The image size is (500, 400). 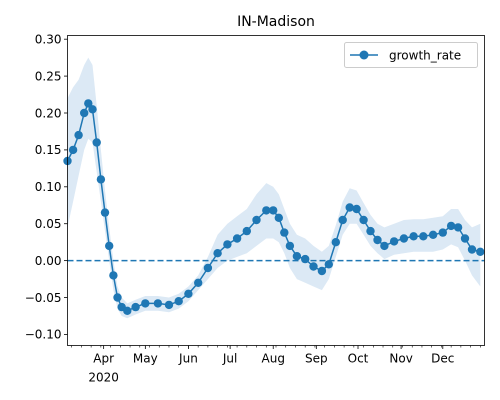 What do you see at coordinates (43, 335) in the screenshot?
I see `y-tick-label: −0.10` at bounding box center [43, 335].